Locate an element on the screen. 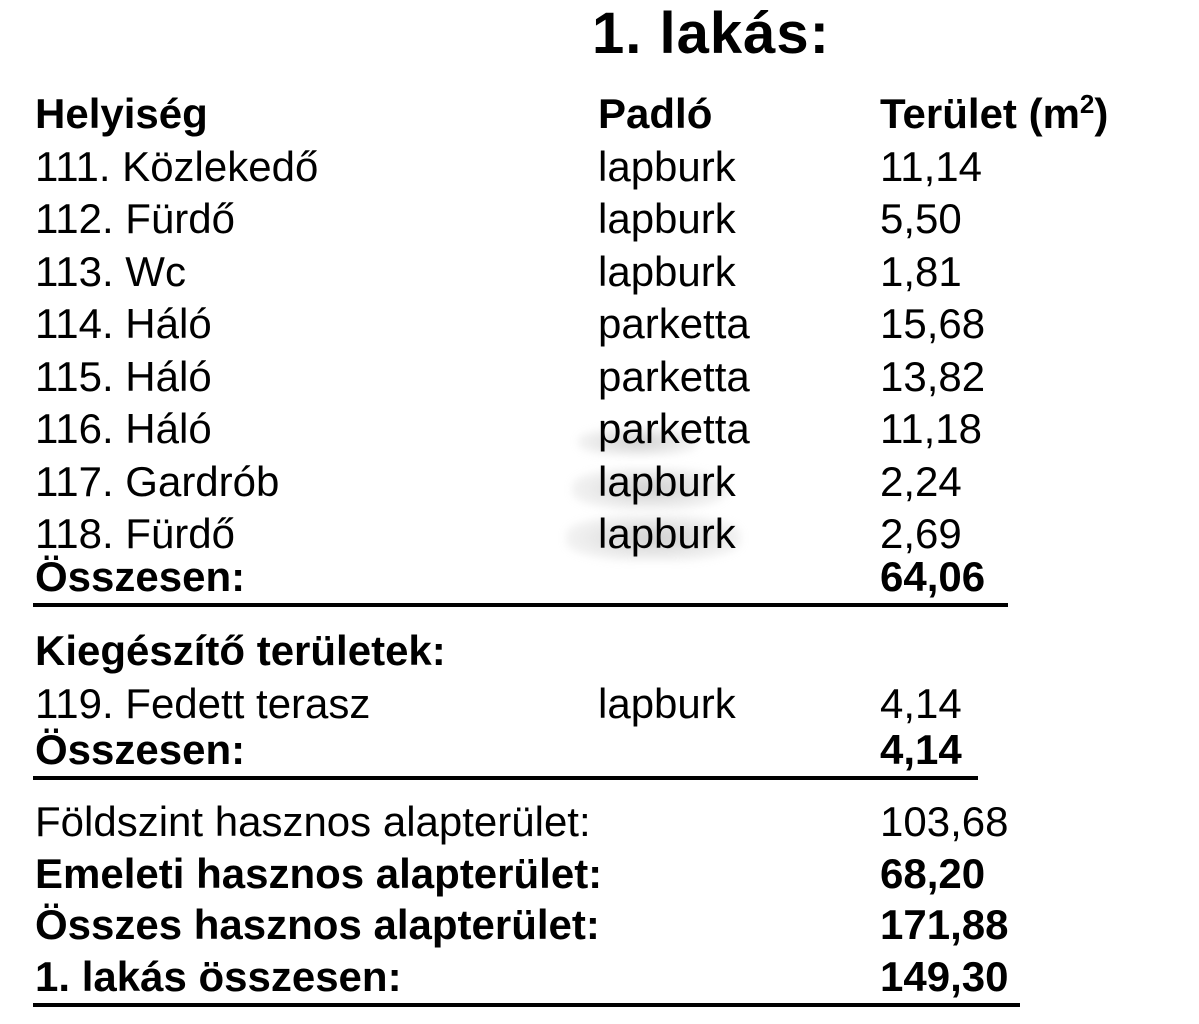  area-cell: 2,24 is located at coordinates (921, 481).